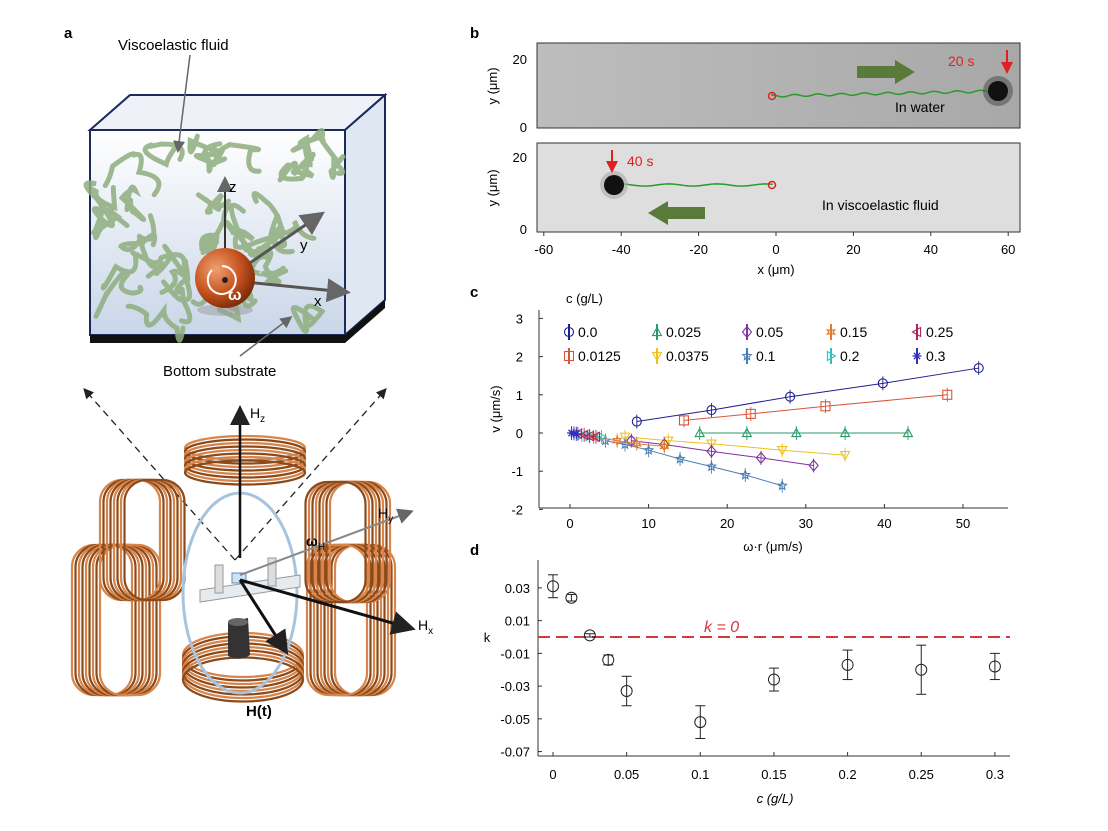 This screenshot has width=1108, height=831. What do you see at coordinates (492, 187) in the screenshot?
I see `b-ylabel-bottom: y (μm)` at bounding box center [492, 187].